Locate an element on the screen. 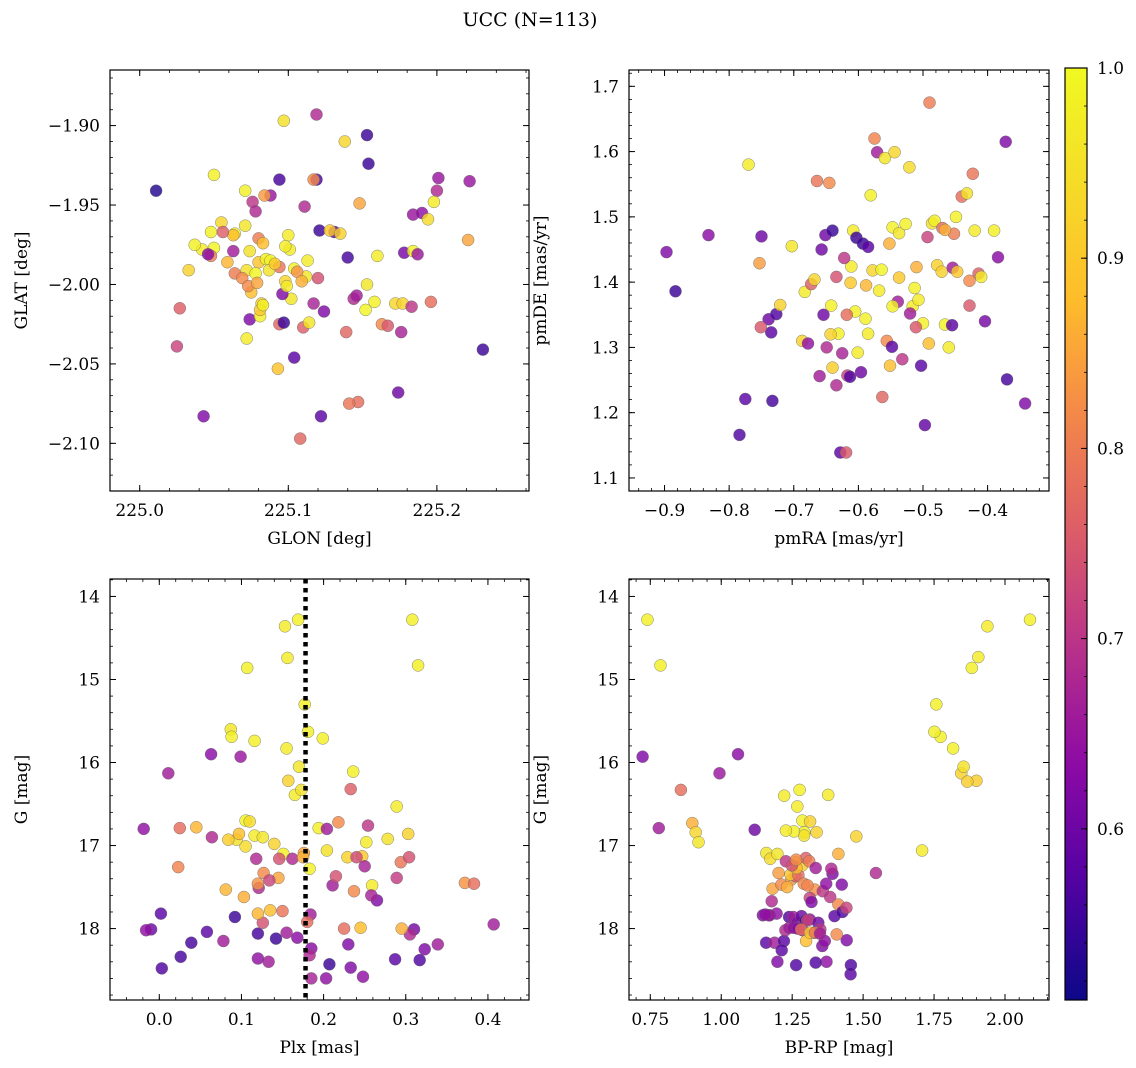 The height and width of the screenshot is (1068, 1136). x-tick-label: 1.50 is located at coordinates (863, 1020).